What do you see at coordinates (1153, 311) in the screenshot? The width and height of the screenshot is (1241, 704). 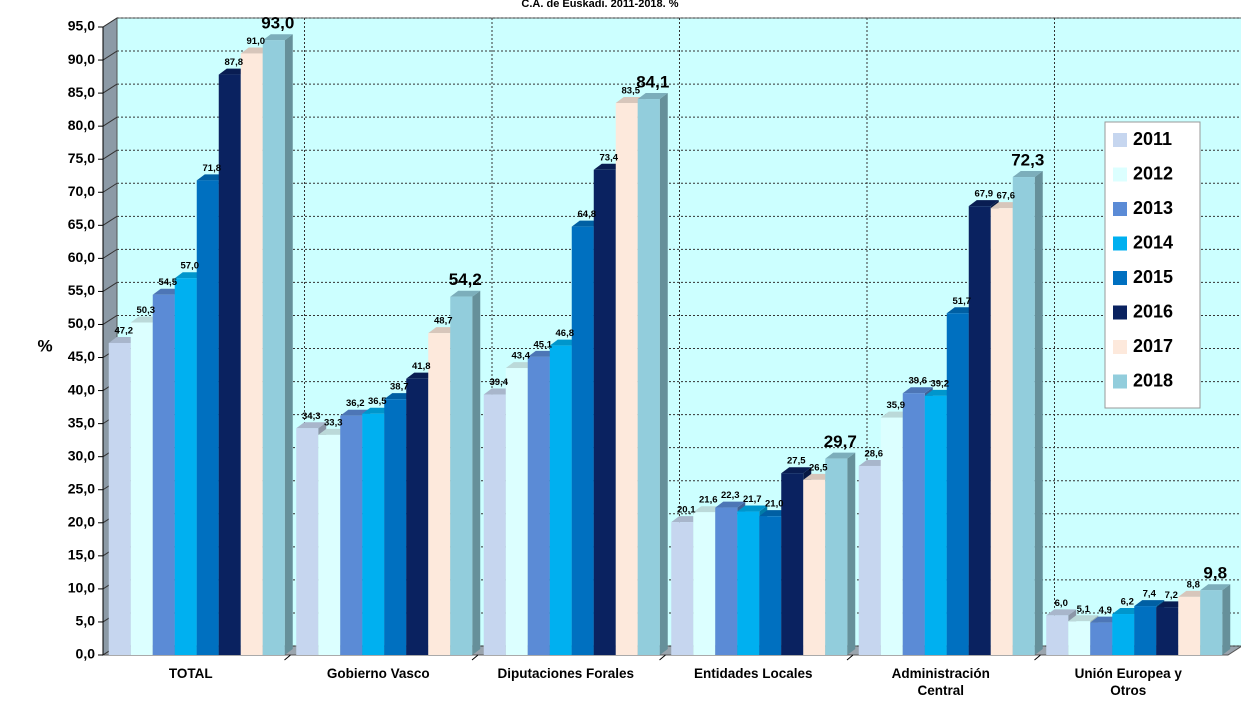 I see `legend-label: 2016` at bounding box center [1153, 311].